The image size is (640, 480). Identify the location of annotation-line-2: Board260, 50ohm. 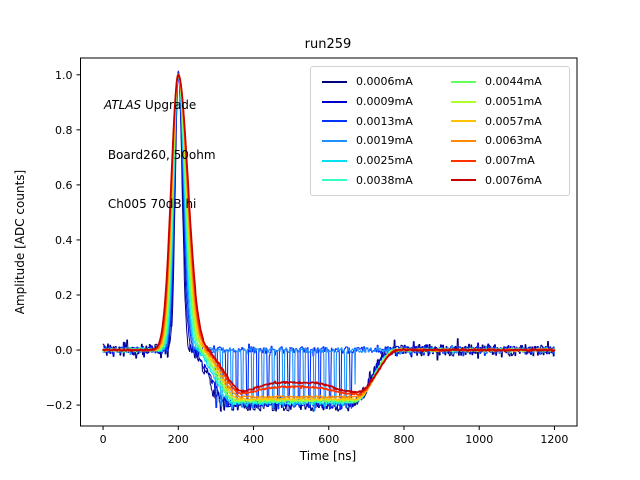
(160, 154).